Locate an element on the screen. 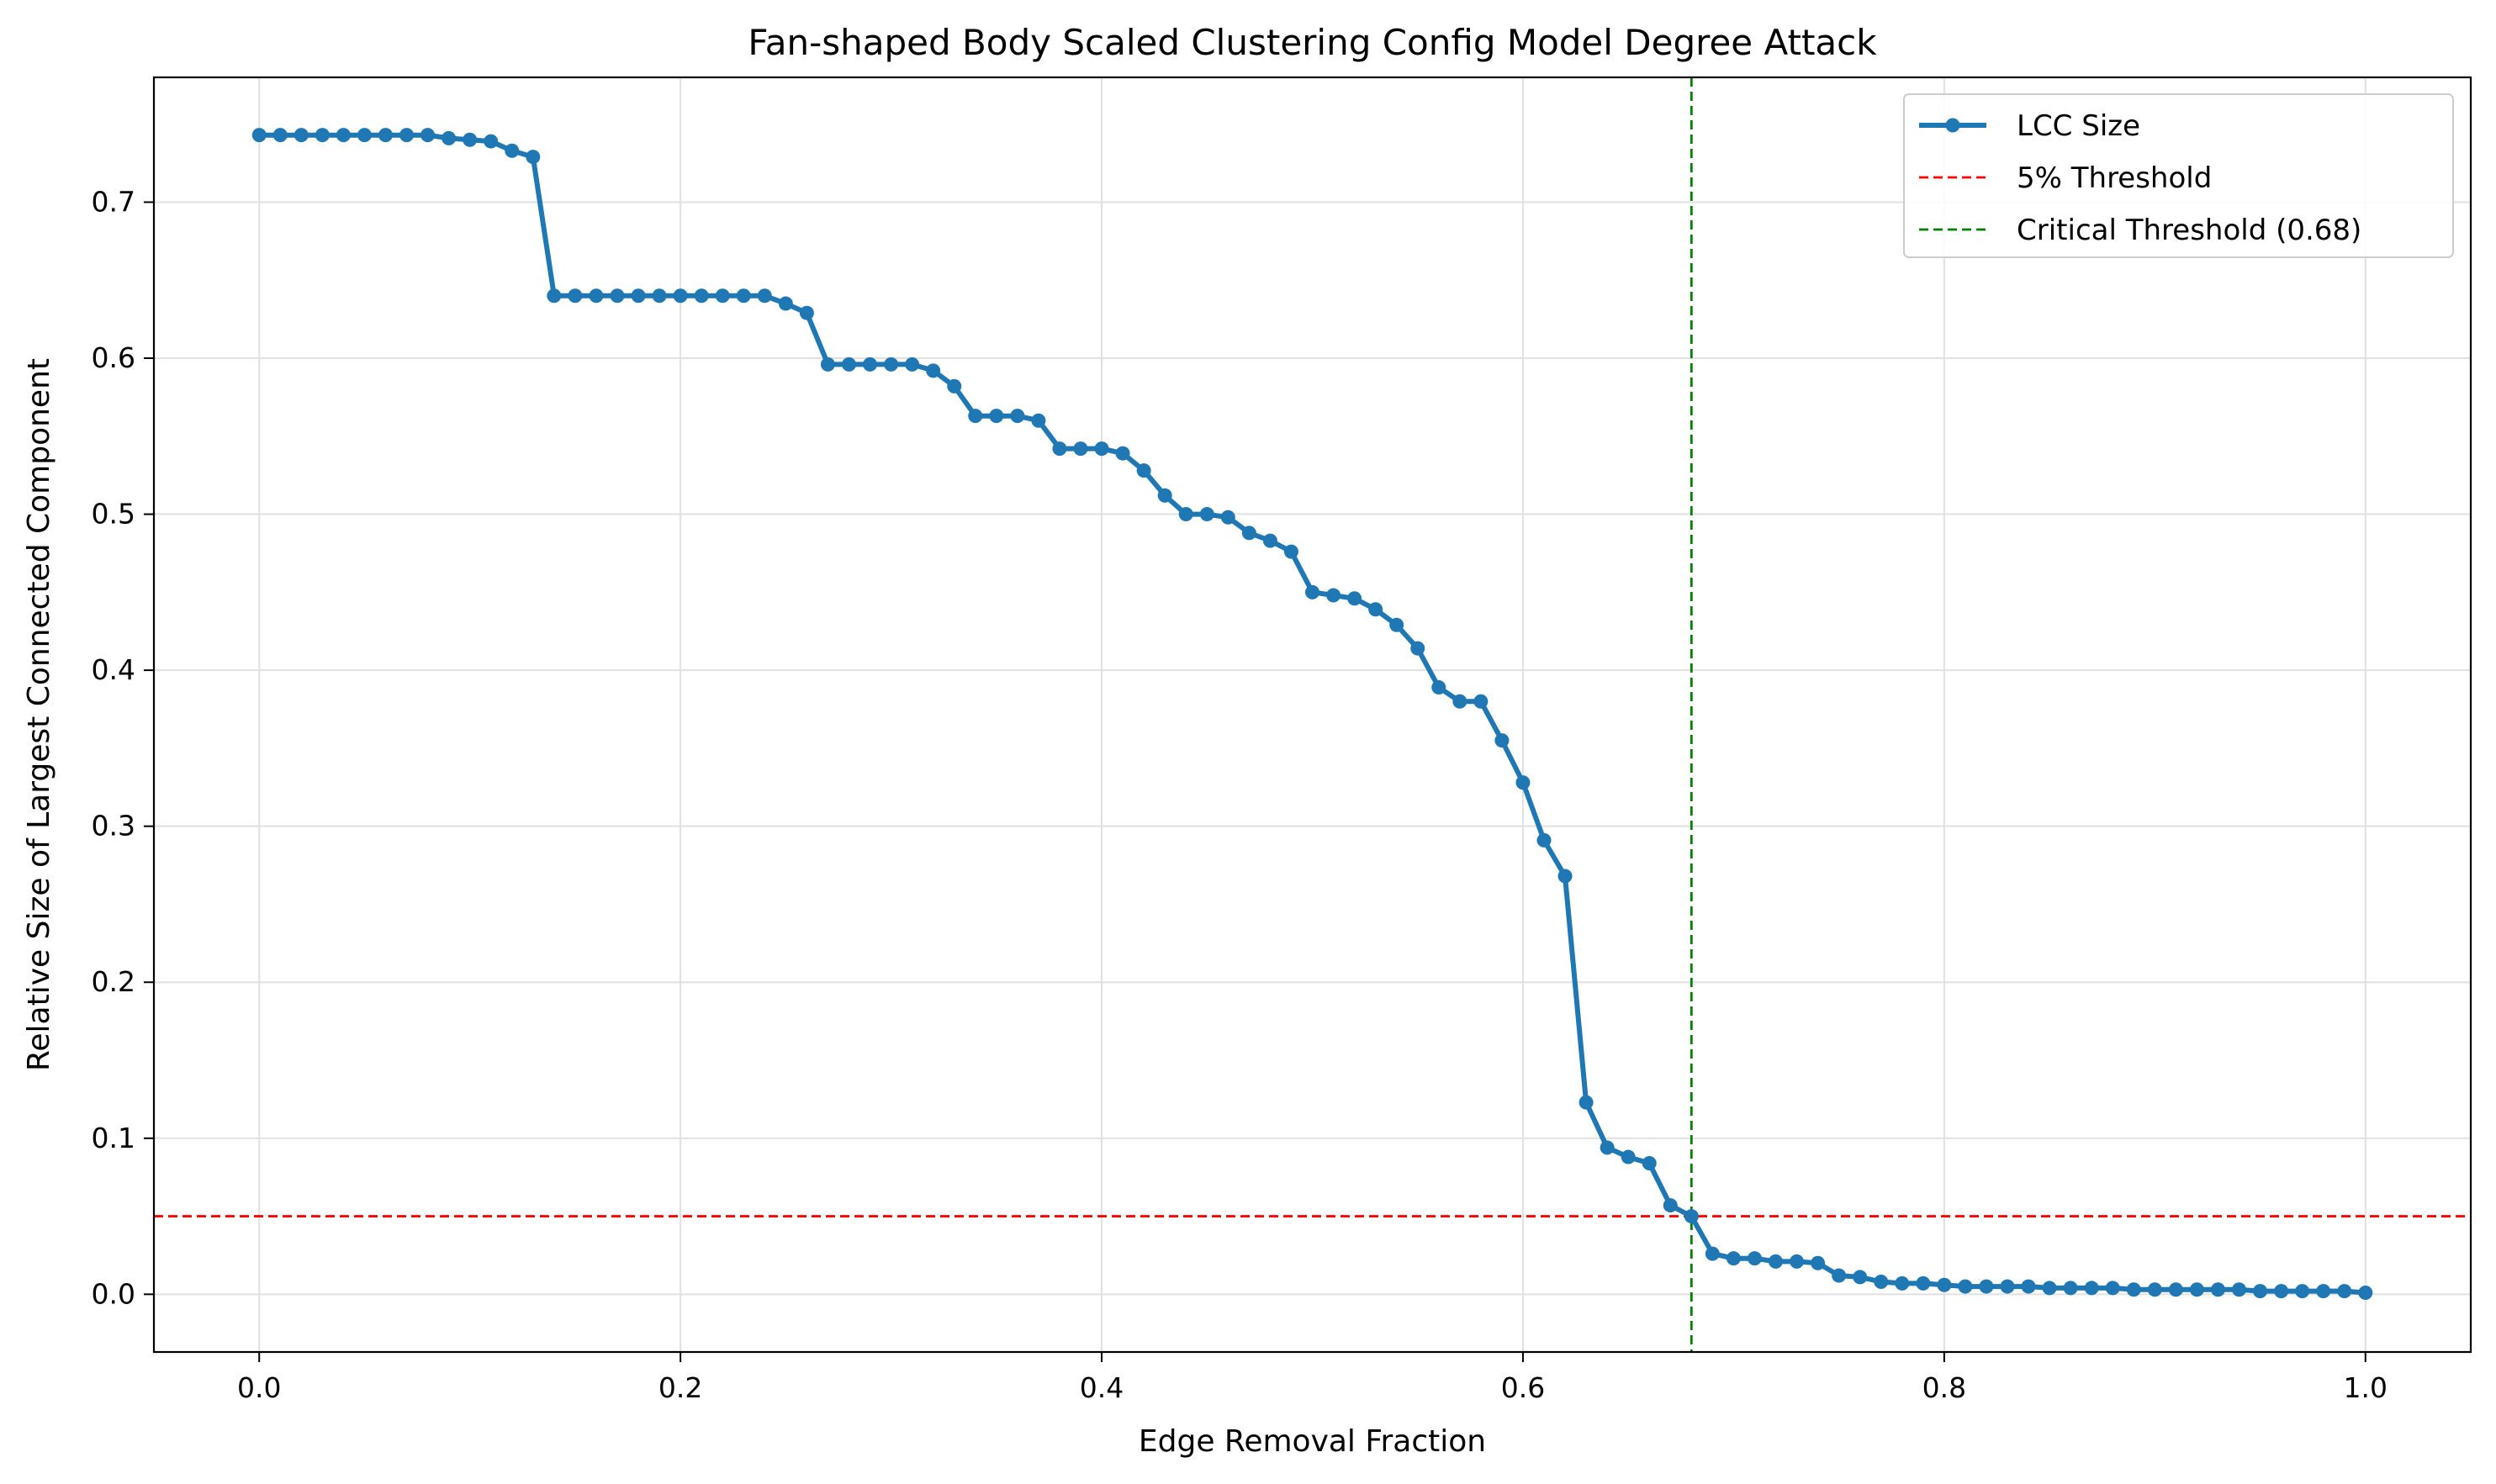 The image size is (2496, 1484). legend-label: 5% Threshold is located at coordinates (2114, 178).